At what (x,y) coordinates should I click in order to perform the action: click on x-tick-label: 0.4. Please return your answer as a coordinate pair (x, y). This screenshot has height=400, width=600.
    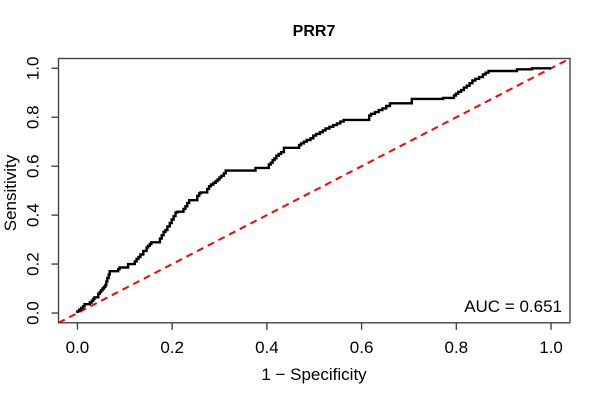
    Looking at the image, I should click on (267, 347).